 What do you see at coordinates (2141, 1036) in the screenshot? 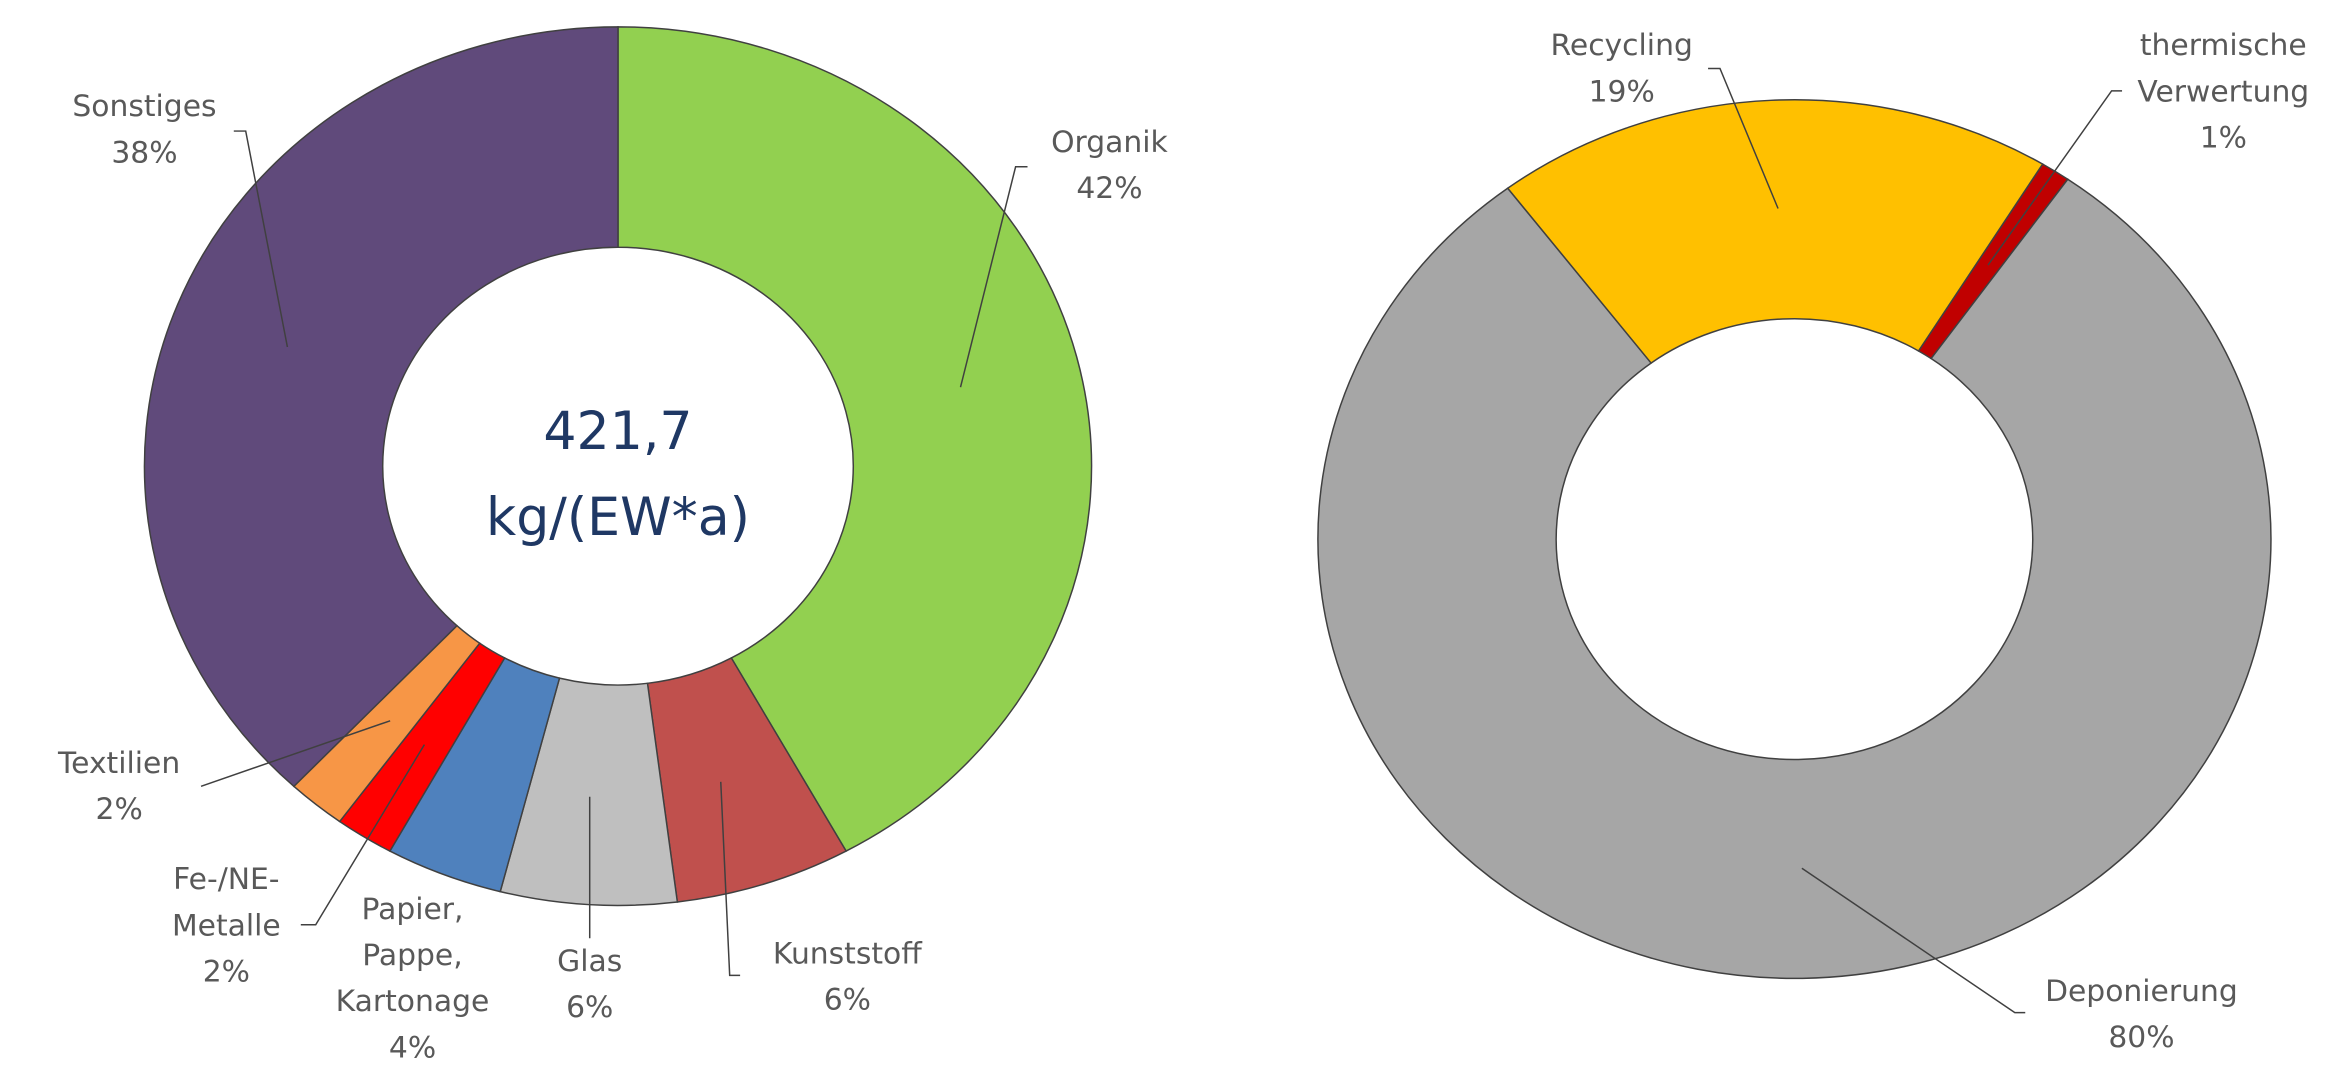
I see `slice-value-label: 80%` at bounding box center [2141, 1036].